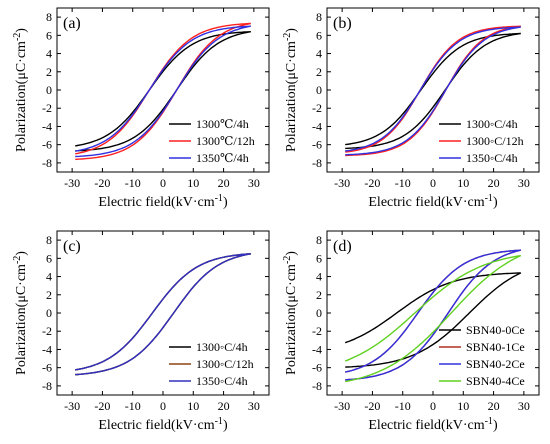 The image size is (550, 444). I want to click on panel-label: (c), so click(72, 246).